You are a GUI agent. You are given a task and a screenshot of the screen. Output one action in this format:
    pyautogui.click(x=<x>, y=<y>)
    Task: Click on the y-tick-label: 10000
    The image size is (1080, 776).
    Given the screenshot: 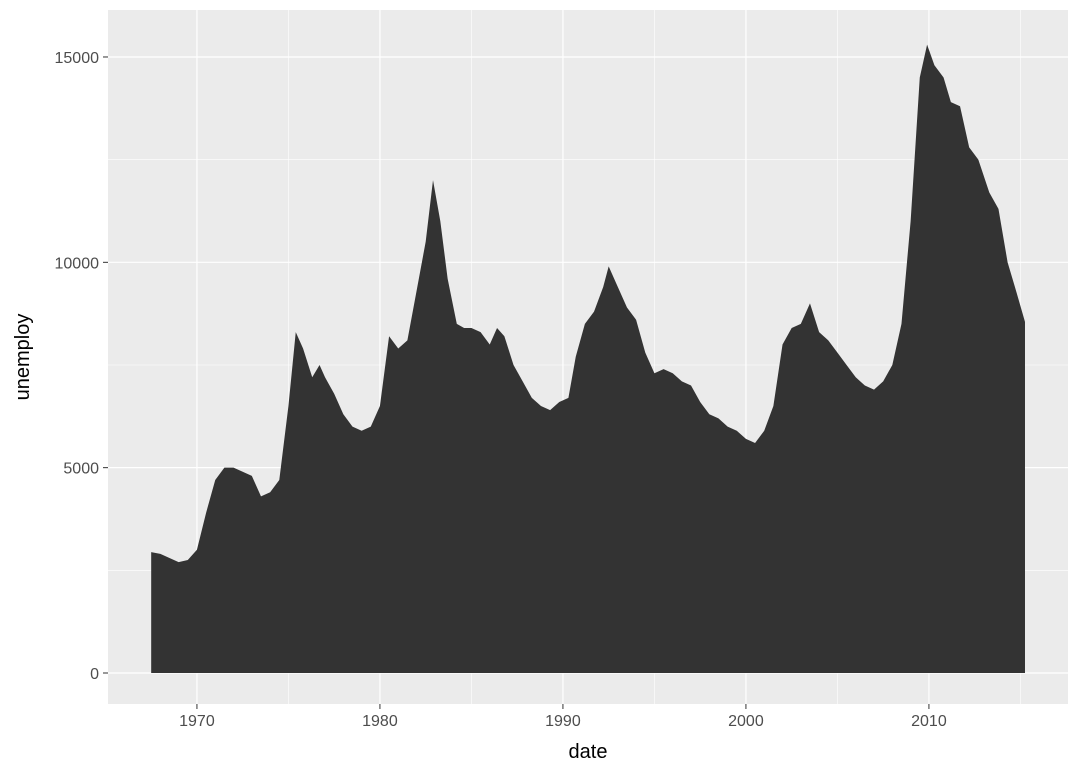 What is the action you would take?
    pyautogui.click(x=77, y=263)
    